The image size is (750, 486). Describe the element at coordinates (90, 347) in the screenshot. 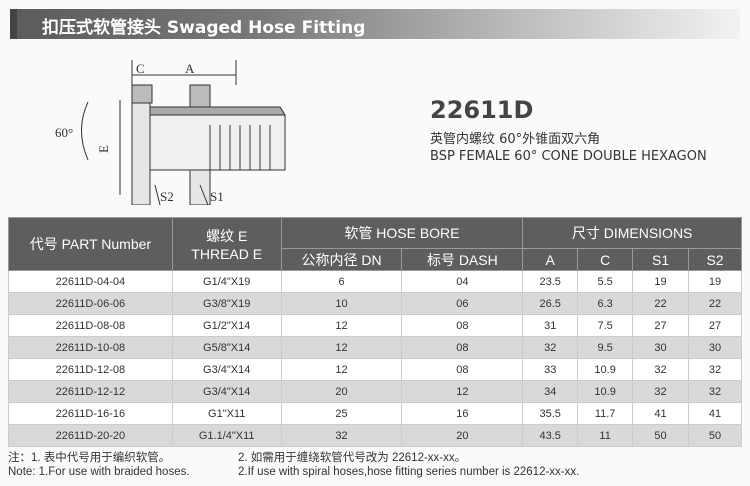

I see `cell-part-number: 22611D-10-08` at that location.